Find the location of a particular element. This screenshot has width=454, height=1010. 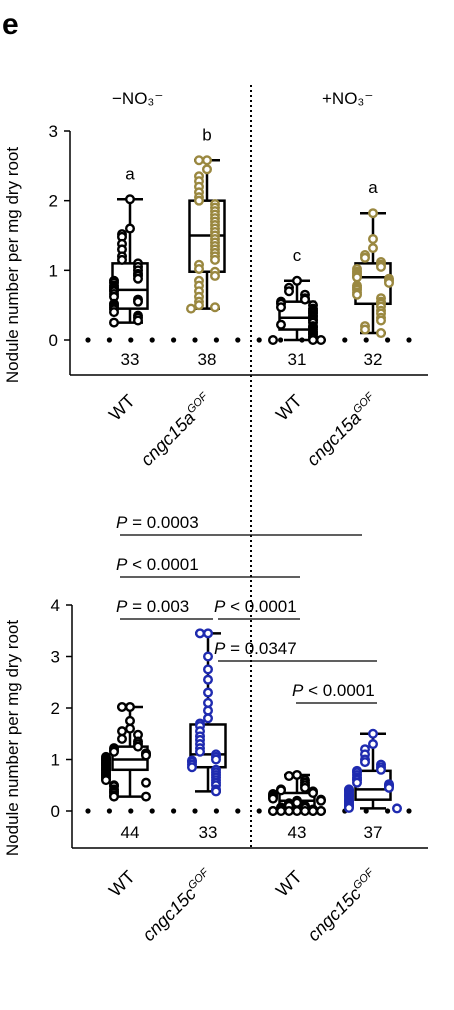

sample-count-label: 33 is located at coordinates (130, 359).